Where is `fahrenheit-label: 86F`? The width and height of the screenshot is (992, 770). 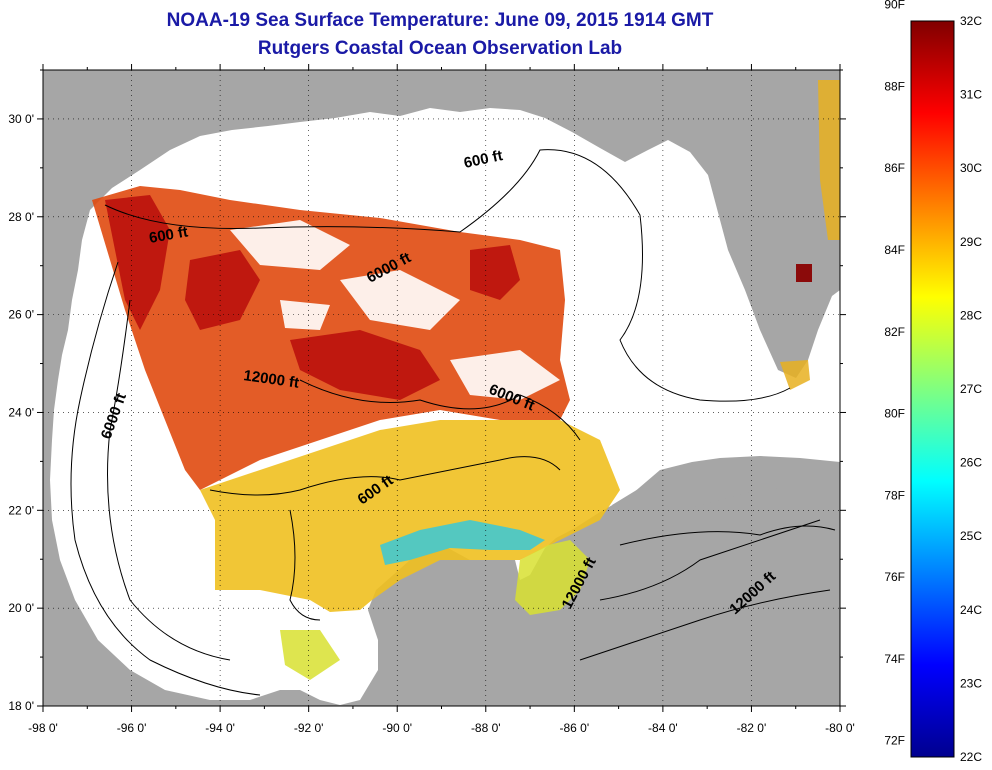
fahrenheit-label: 86F is located at coordinates (894, 168).